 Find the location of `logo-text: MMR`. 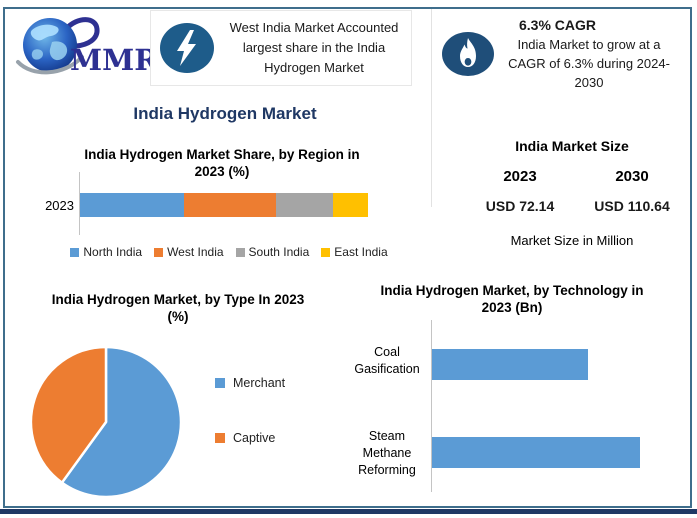

logo-text: MMR is located at coordinates (110, 60).